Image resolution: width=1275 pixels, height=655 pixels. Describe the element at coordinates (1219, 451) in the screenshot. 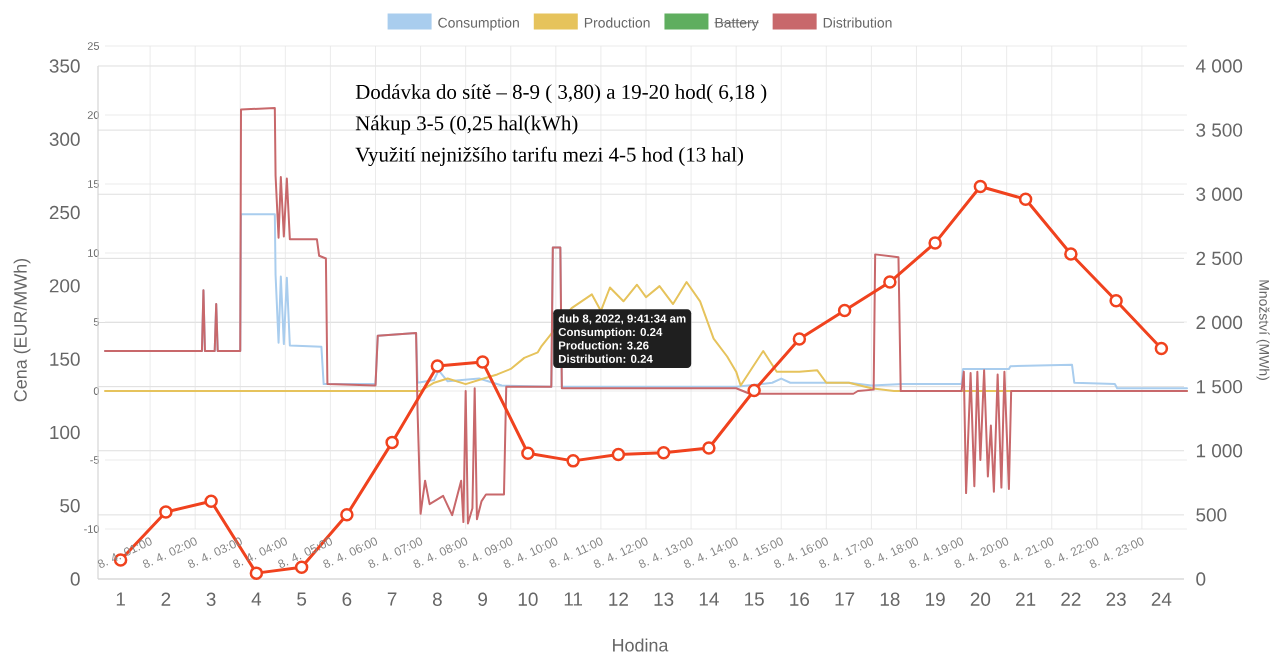

I see `y2-tick-label: 1 000` at that location.